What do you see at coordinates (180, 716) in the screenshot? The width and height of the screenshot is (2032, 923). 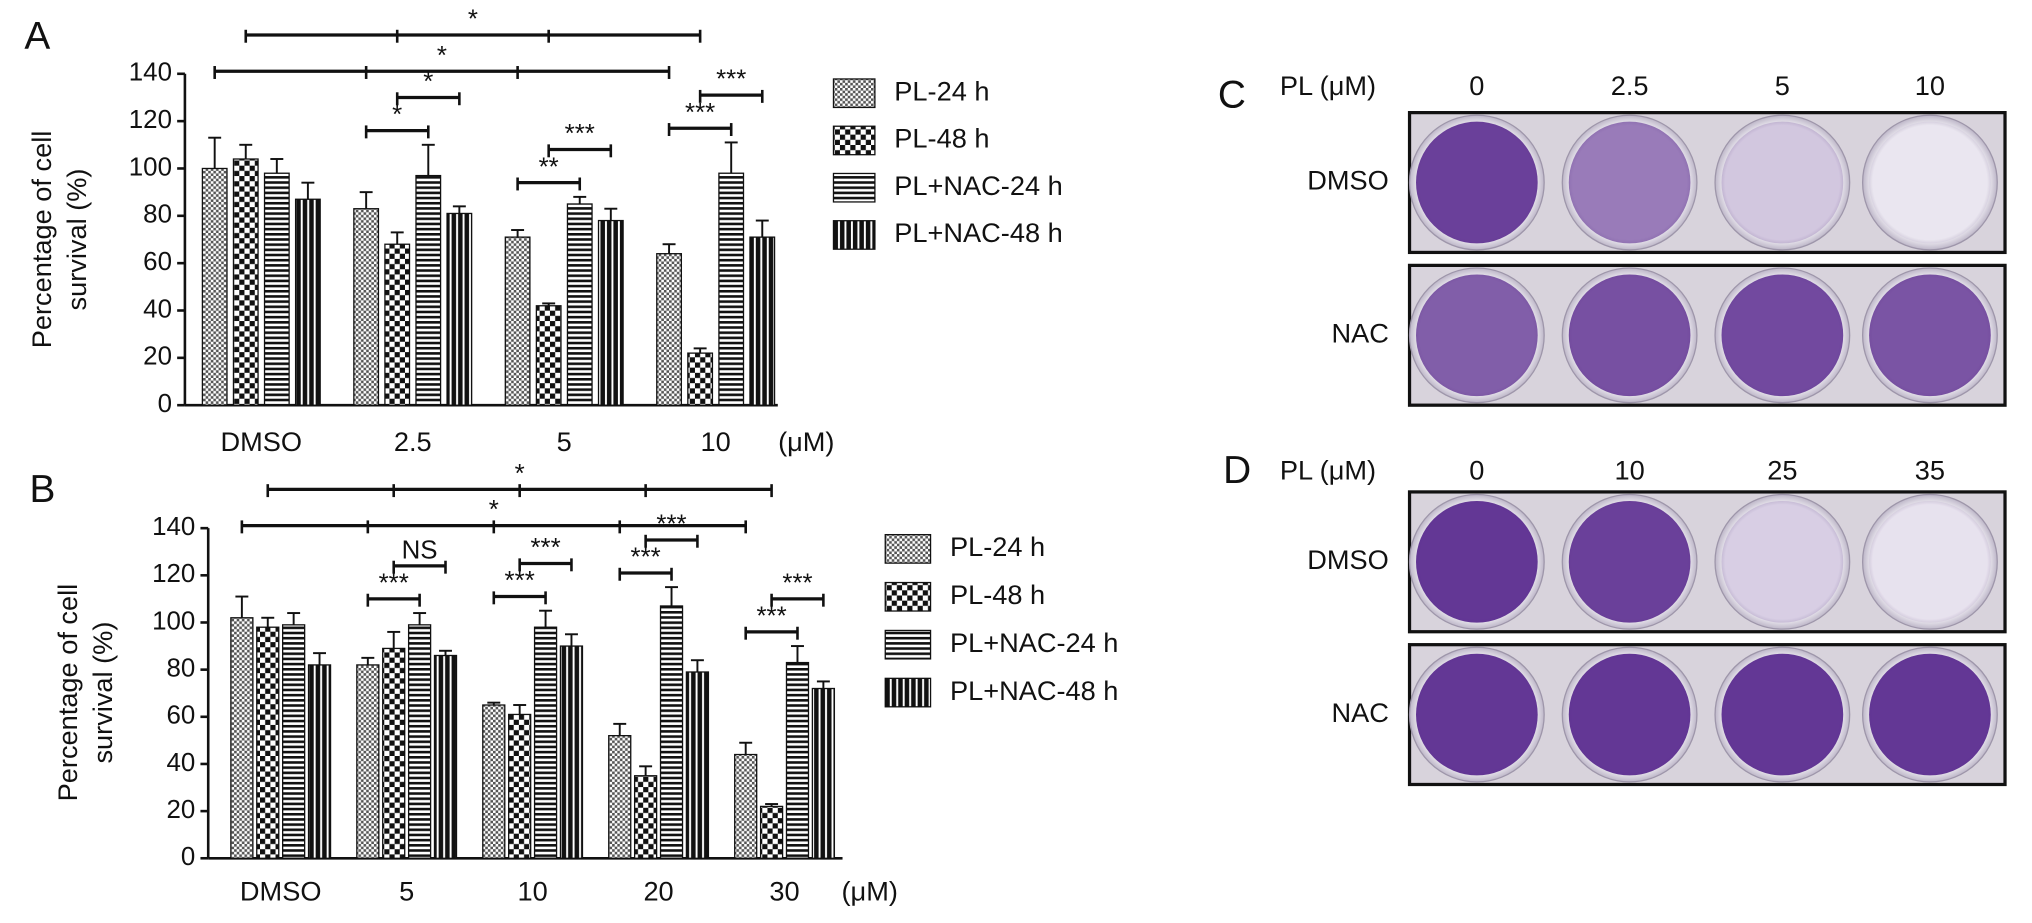 I see `y-tick-label: 60` at bounding box center [180, 716].